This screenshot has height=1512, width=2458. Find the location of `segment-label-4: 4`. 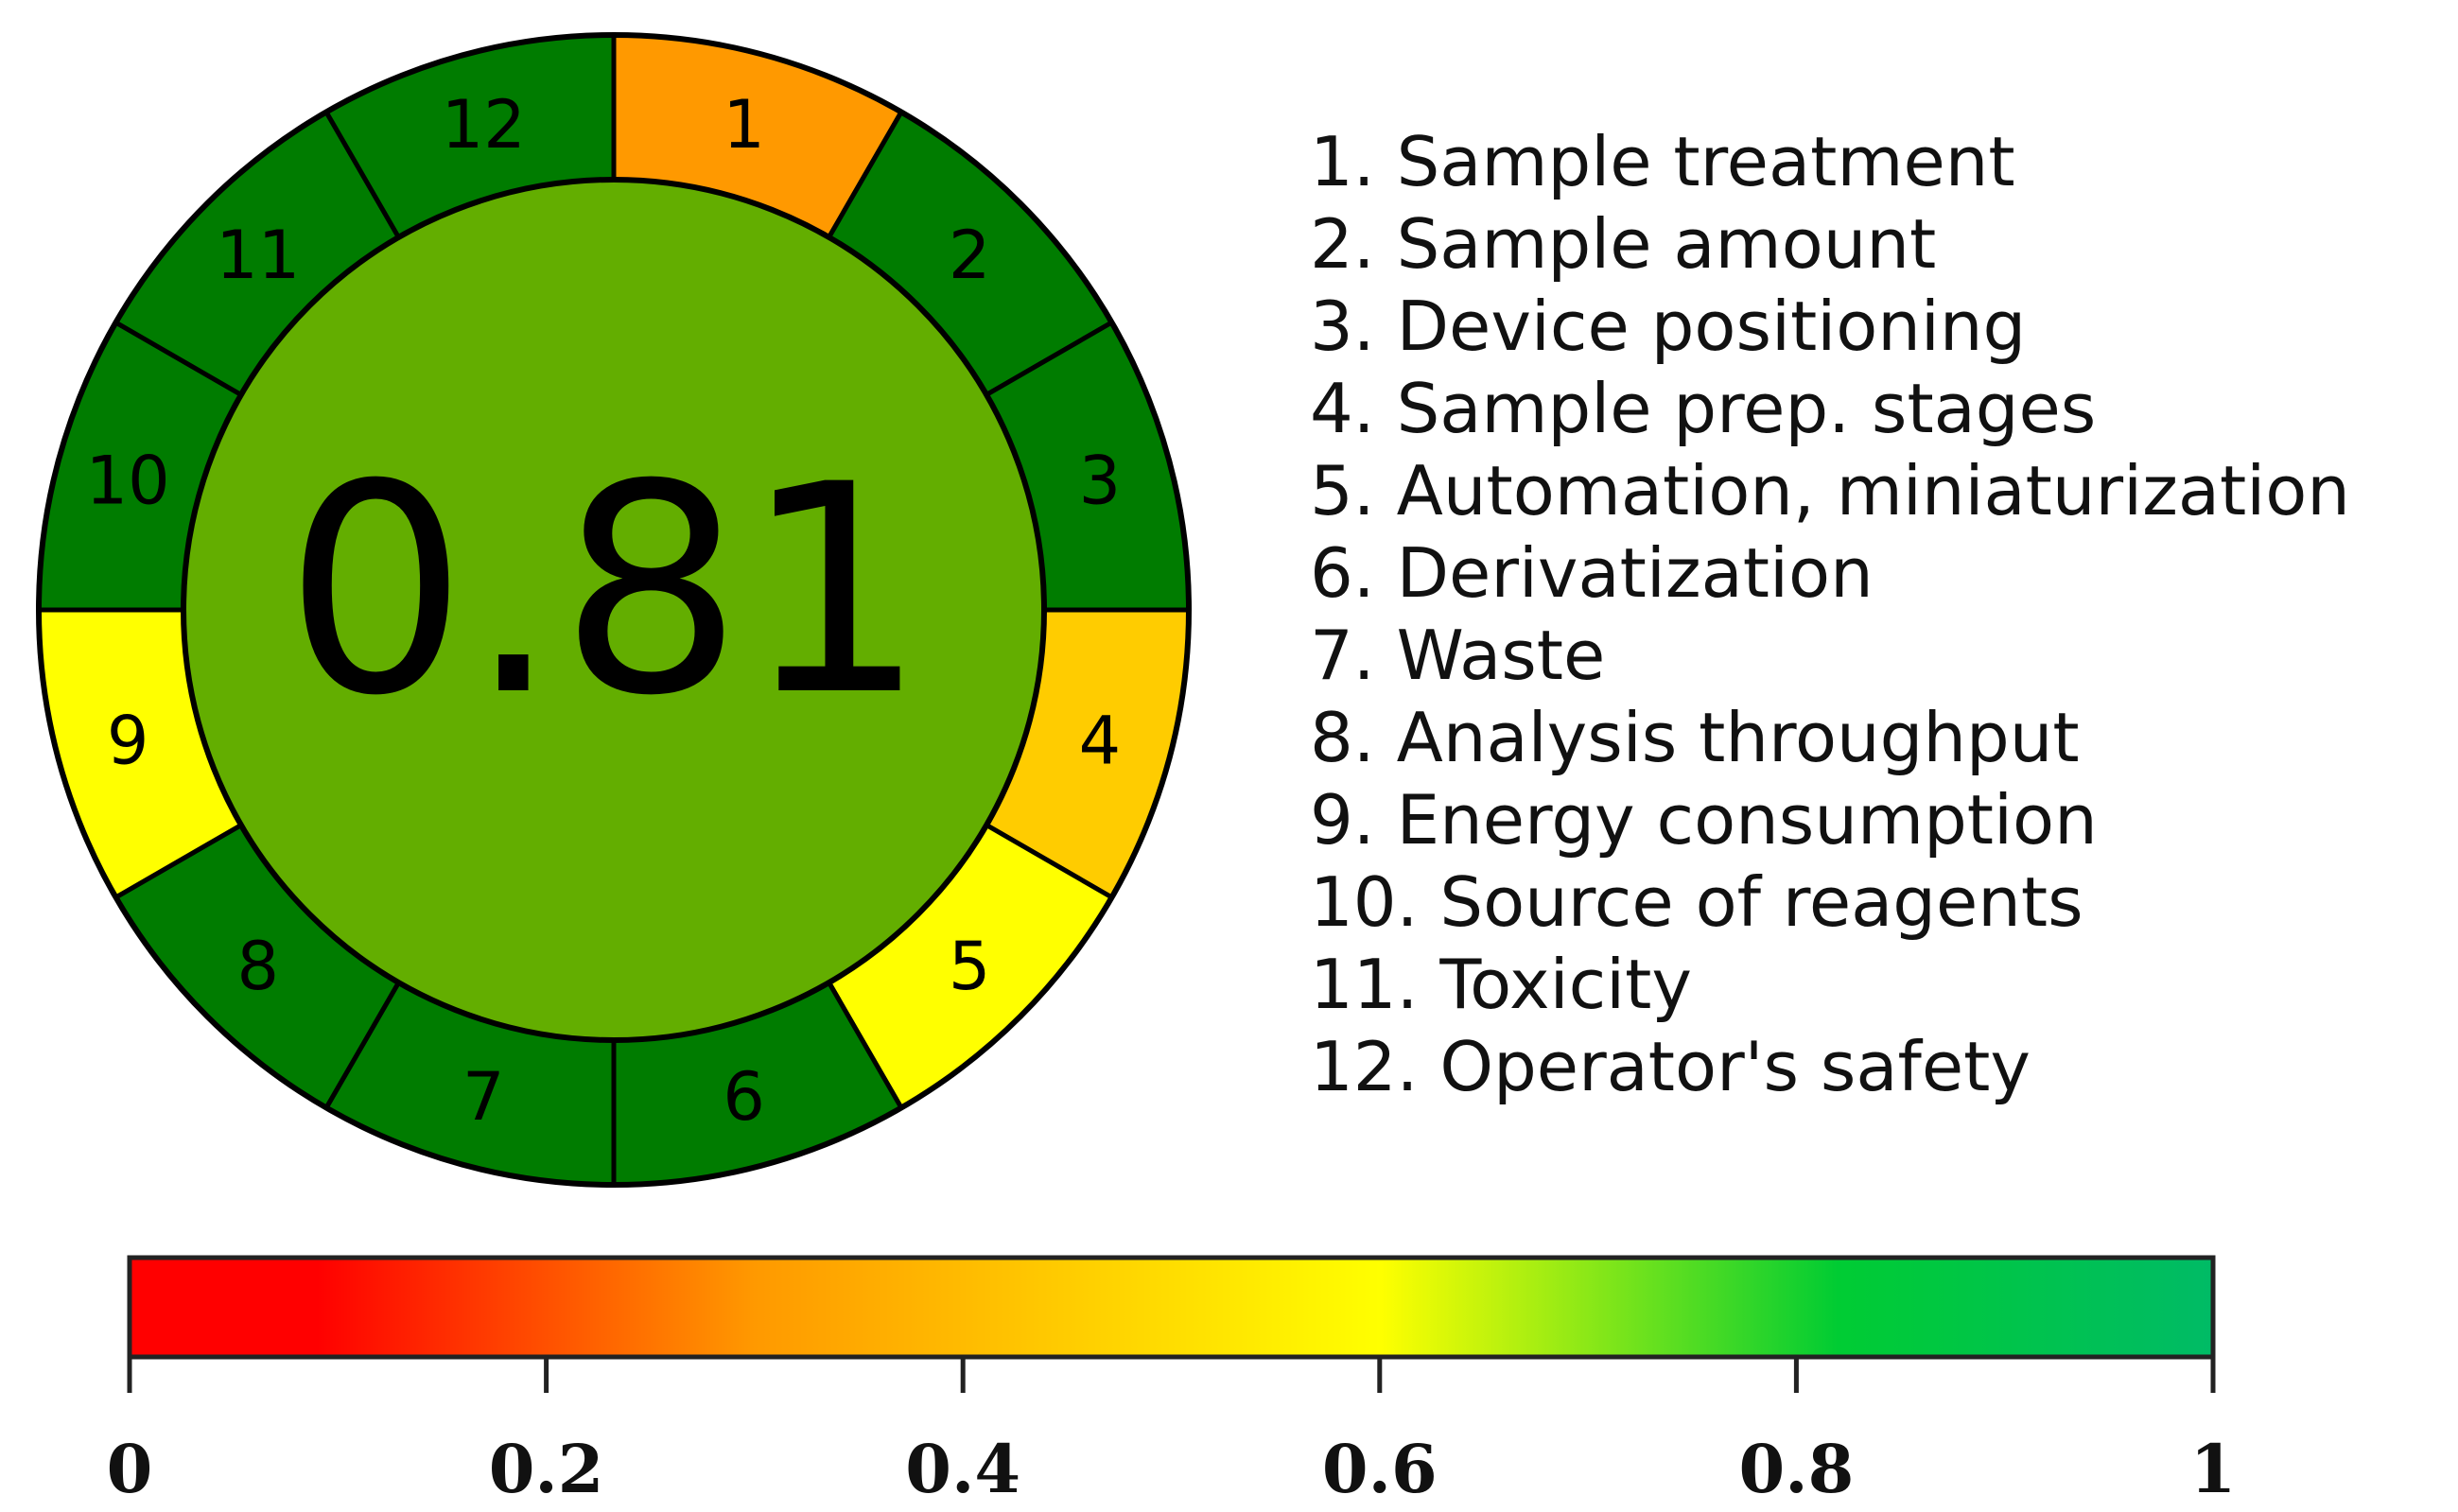

segment-label-4: 4 is located at coordinates (1101, 741).